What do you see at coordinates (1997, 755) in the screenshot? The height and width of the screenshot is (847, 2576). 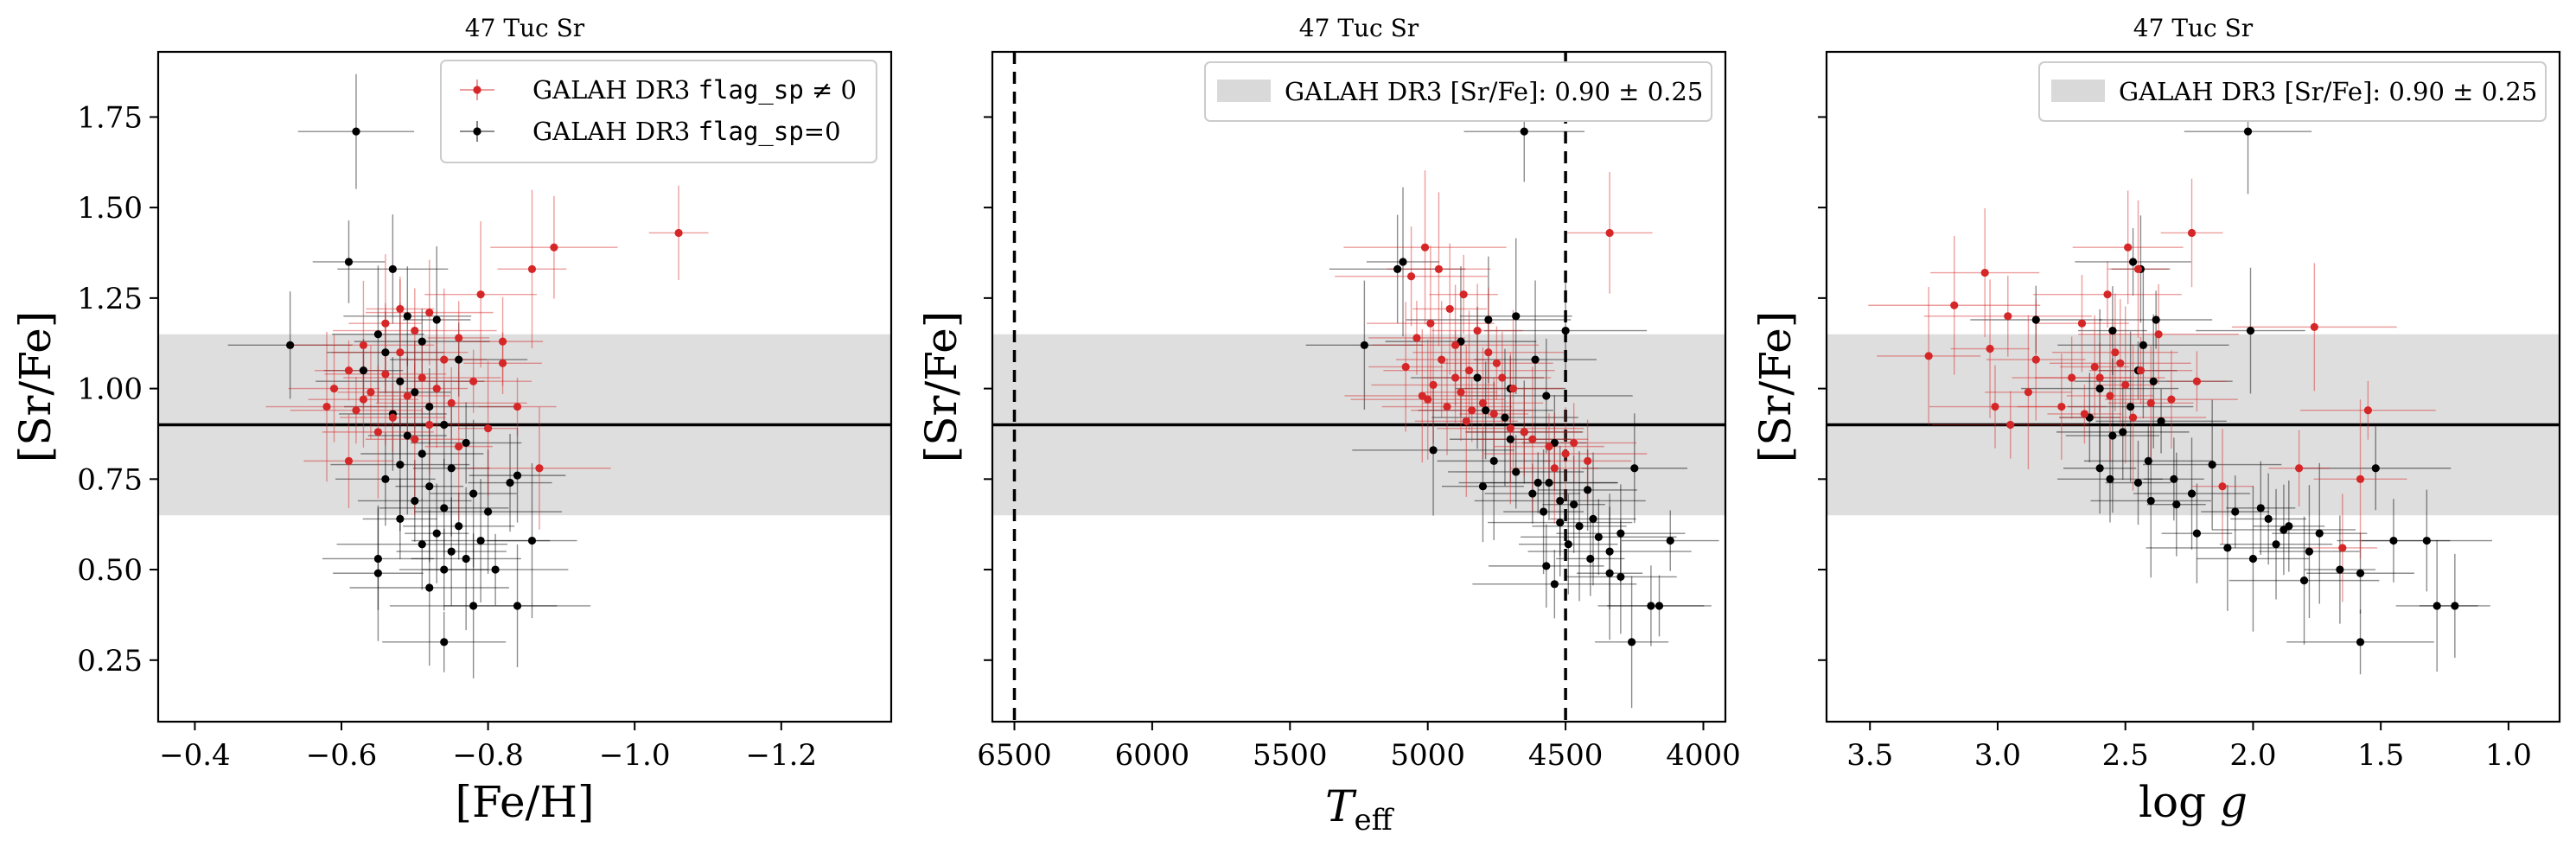 I see `x-tick-label: 3.0` at bounding box center [1997, 755].